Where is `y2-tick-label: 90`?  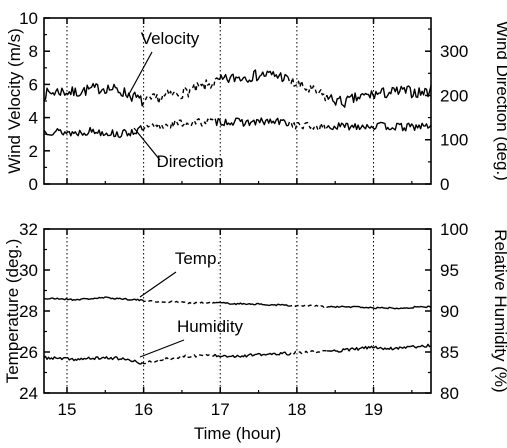
y2-tick-label: 90 is located at coordinates (449, 311).